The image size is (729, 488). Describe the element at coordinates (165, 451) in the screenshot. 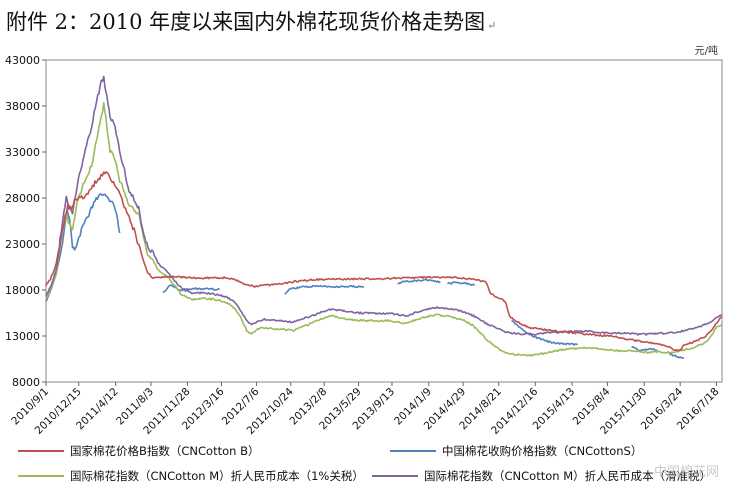

I see `legend-label-b-index: 国家棉花价格B指数（CNCotton B）` at that location.